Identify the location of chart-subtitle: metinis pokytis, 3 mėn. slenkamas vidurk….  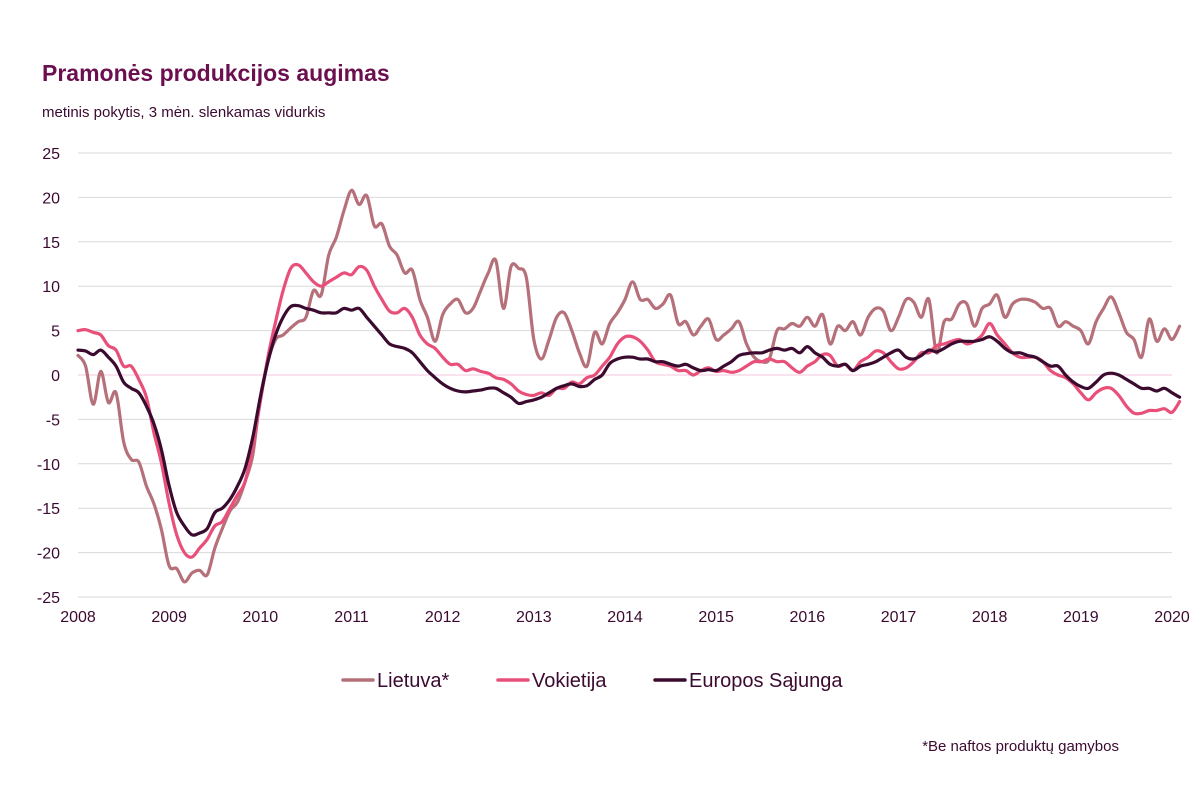
(184, 112).